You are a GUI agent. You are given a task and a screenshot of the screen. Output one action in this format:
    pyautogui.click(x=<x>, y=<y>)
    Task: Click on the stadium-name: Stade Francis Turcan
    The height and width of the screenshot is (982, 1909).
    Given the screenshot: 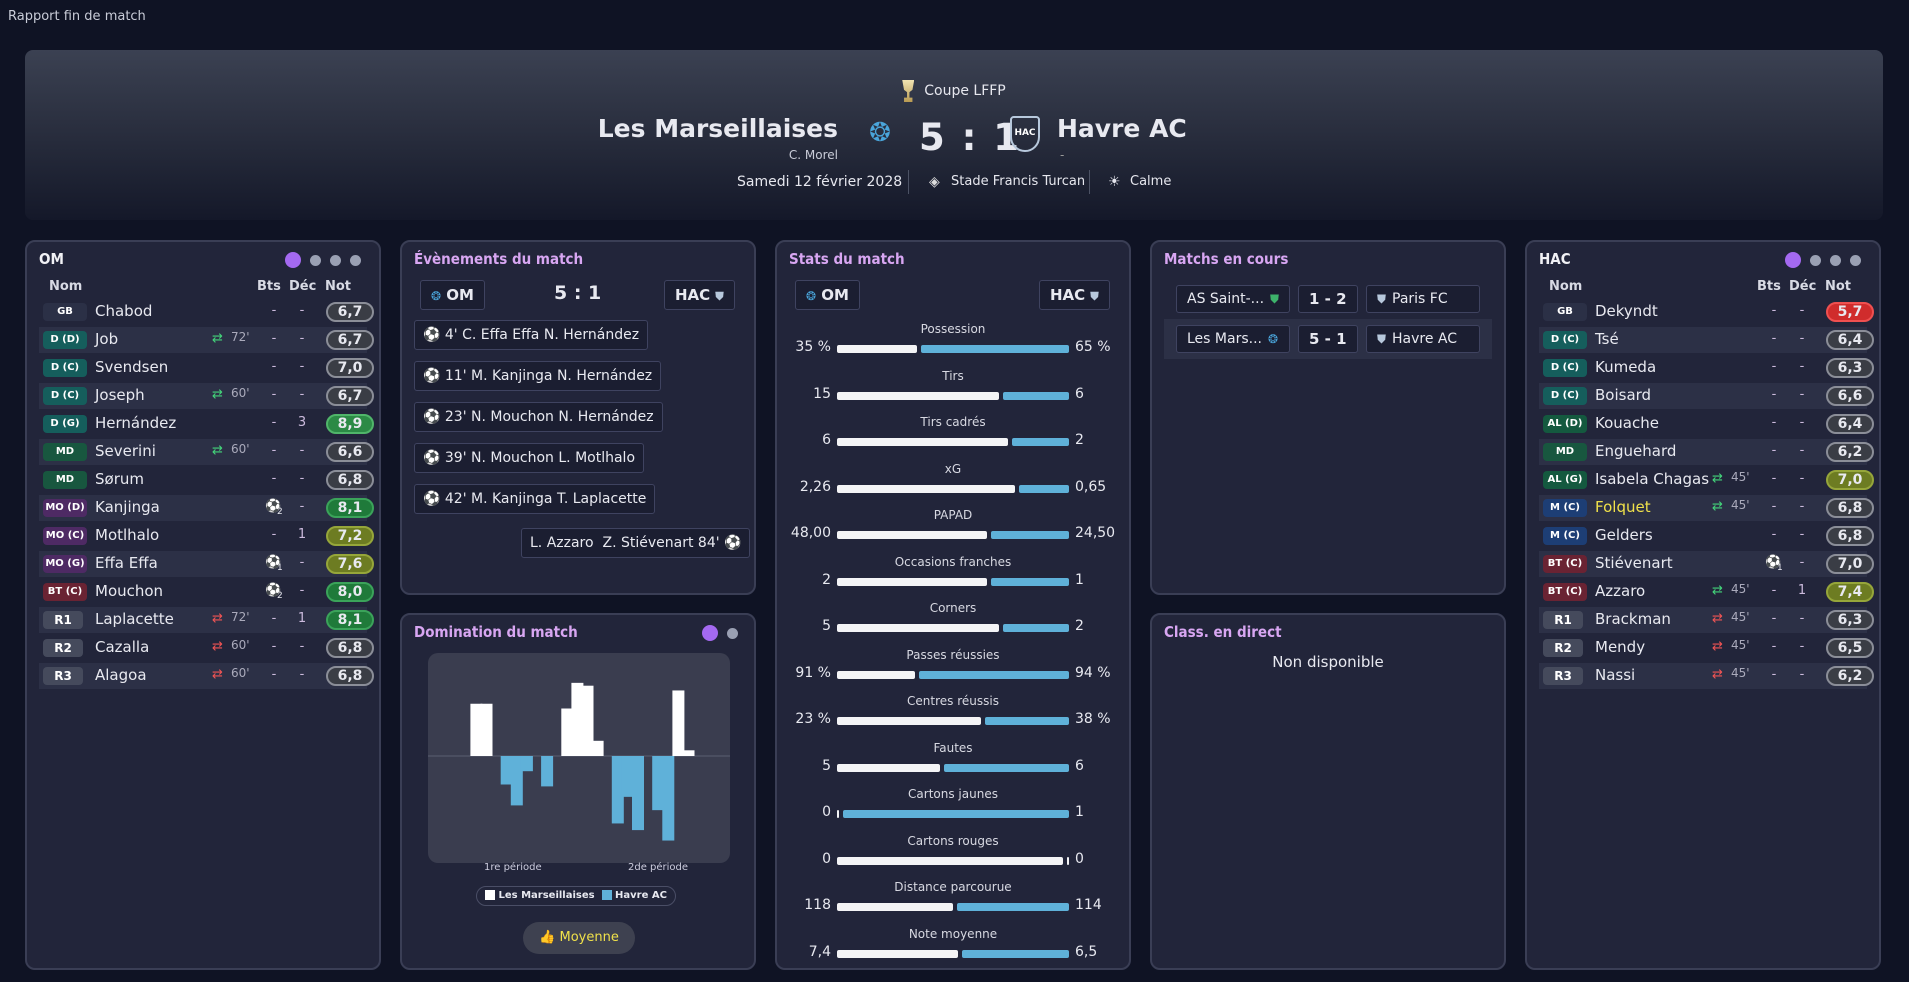 What is the action you would take?
    pyautogui.click(x=1018, y=181)
    